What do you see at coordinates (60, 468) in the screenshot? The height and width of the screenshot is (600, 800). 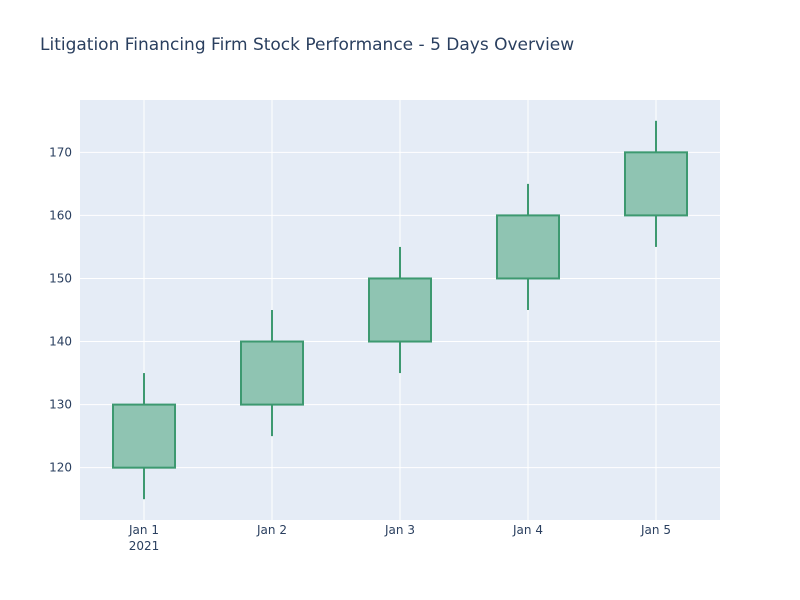 I see `y-tick-label: 120` at bounding box center [60, 468].